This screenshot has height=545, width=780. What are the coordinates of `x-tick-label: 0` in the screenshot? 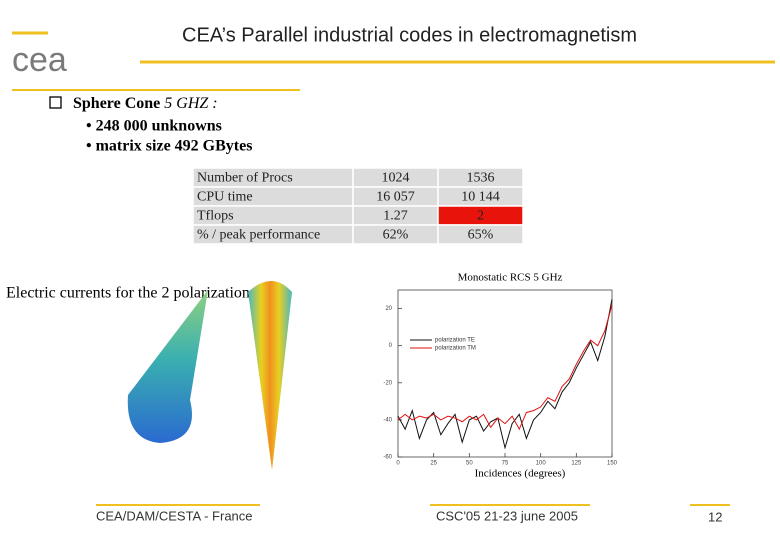 It's located at (398, 464).